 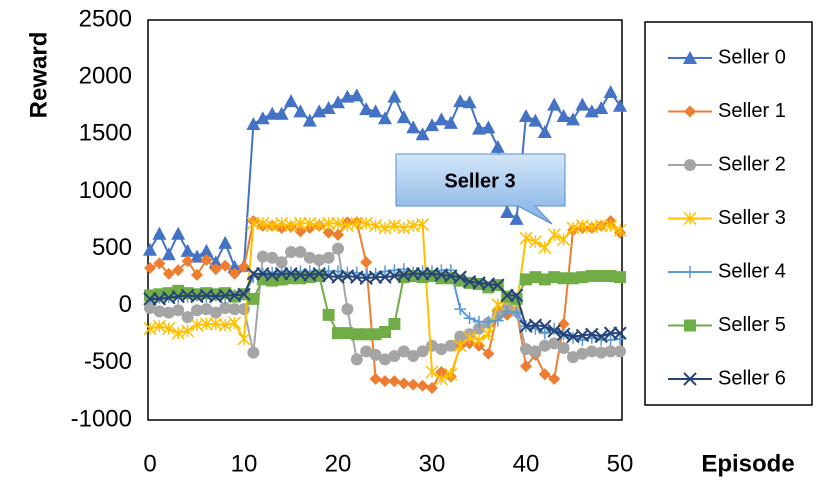 I want to click on y-tick-label: 500, so click(x=112, y=247).